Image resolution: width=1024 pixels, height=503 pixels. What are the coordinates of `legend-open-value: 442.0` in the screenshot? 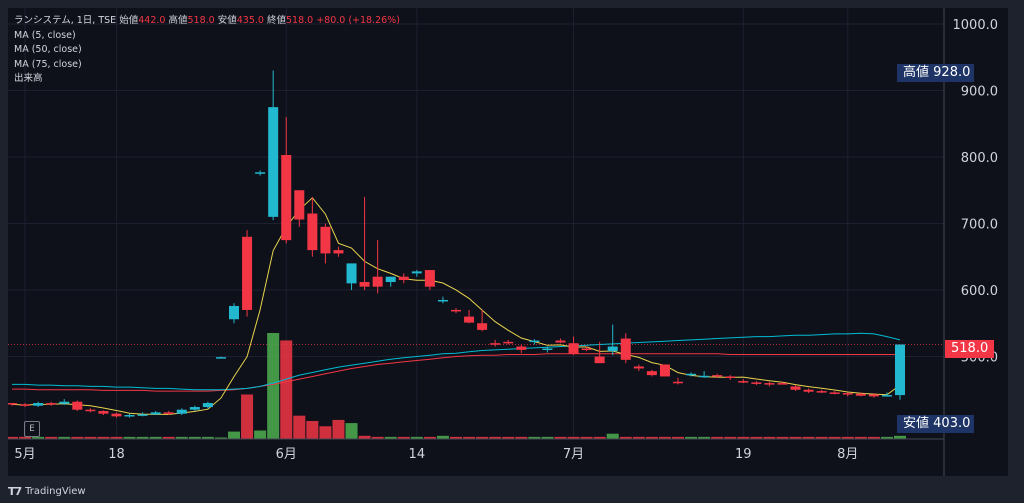 It's located at (152, 20).